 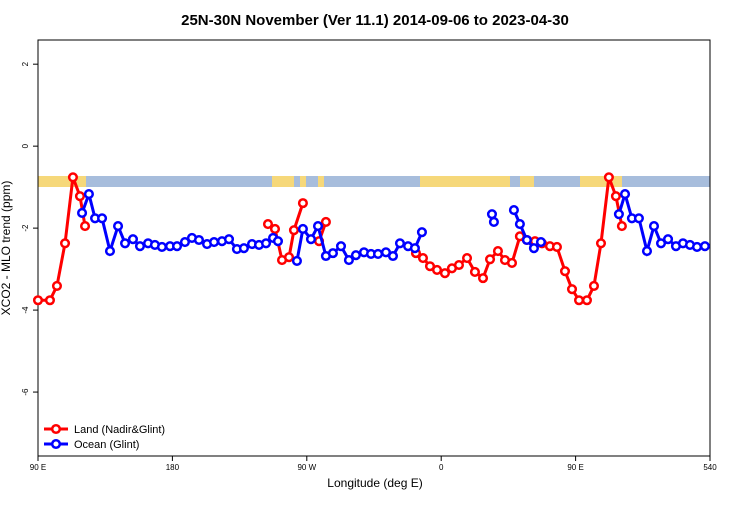 What do you see at coordinates (710, 467) in the screenshot?
I see `x-tick-label: 540` at bounding box center [710, 467].